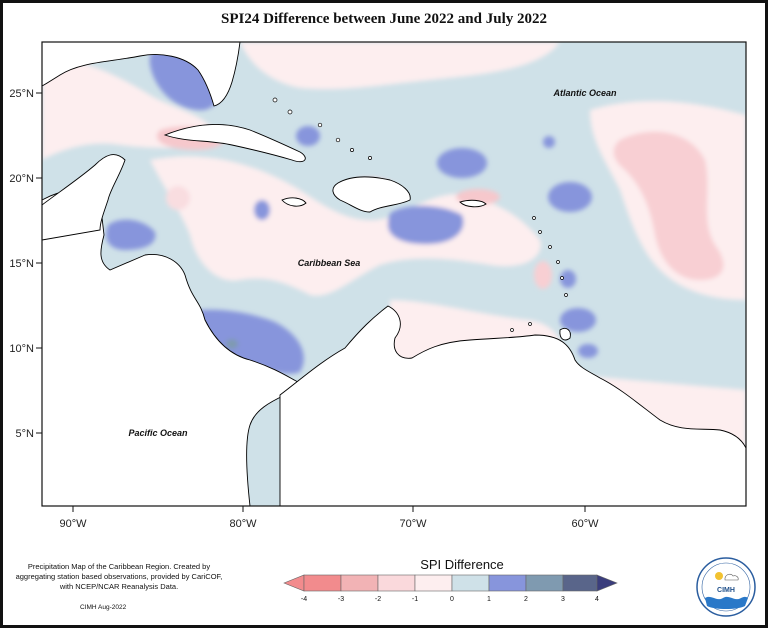  Describe the element at coordinates (726, 602) in the screenshot. I see `wave-icon` at that location.